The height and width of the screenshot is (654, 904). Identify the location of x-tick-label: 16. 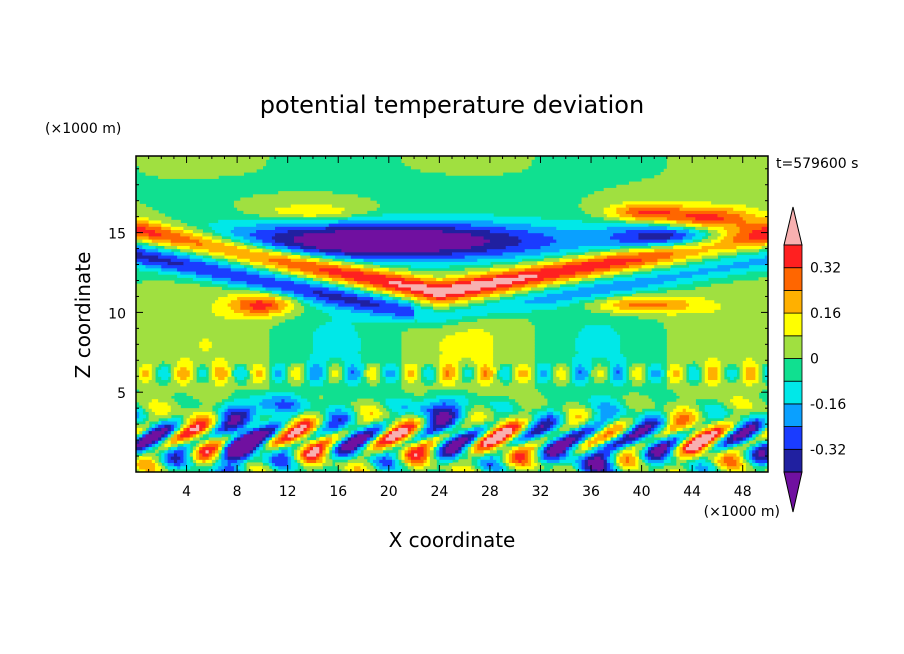
(338, 492).